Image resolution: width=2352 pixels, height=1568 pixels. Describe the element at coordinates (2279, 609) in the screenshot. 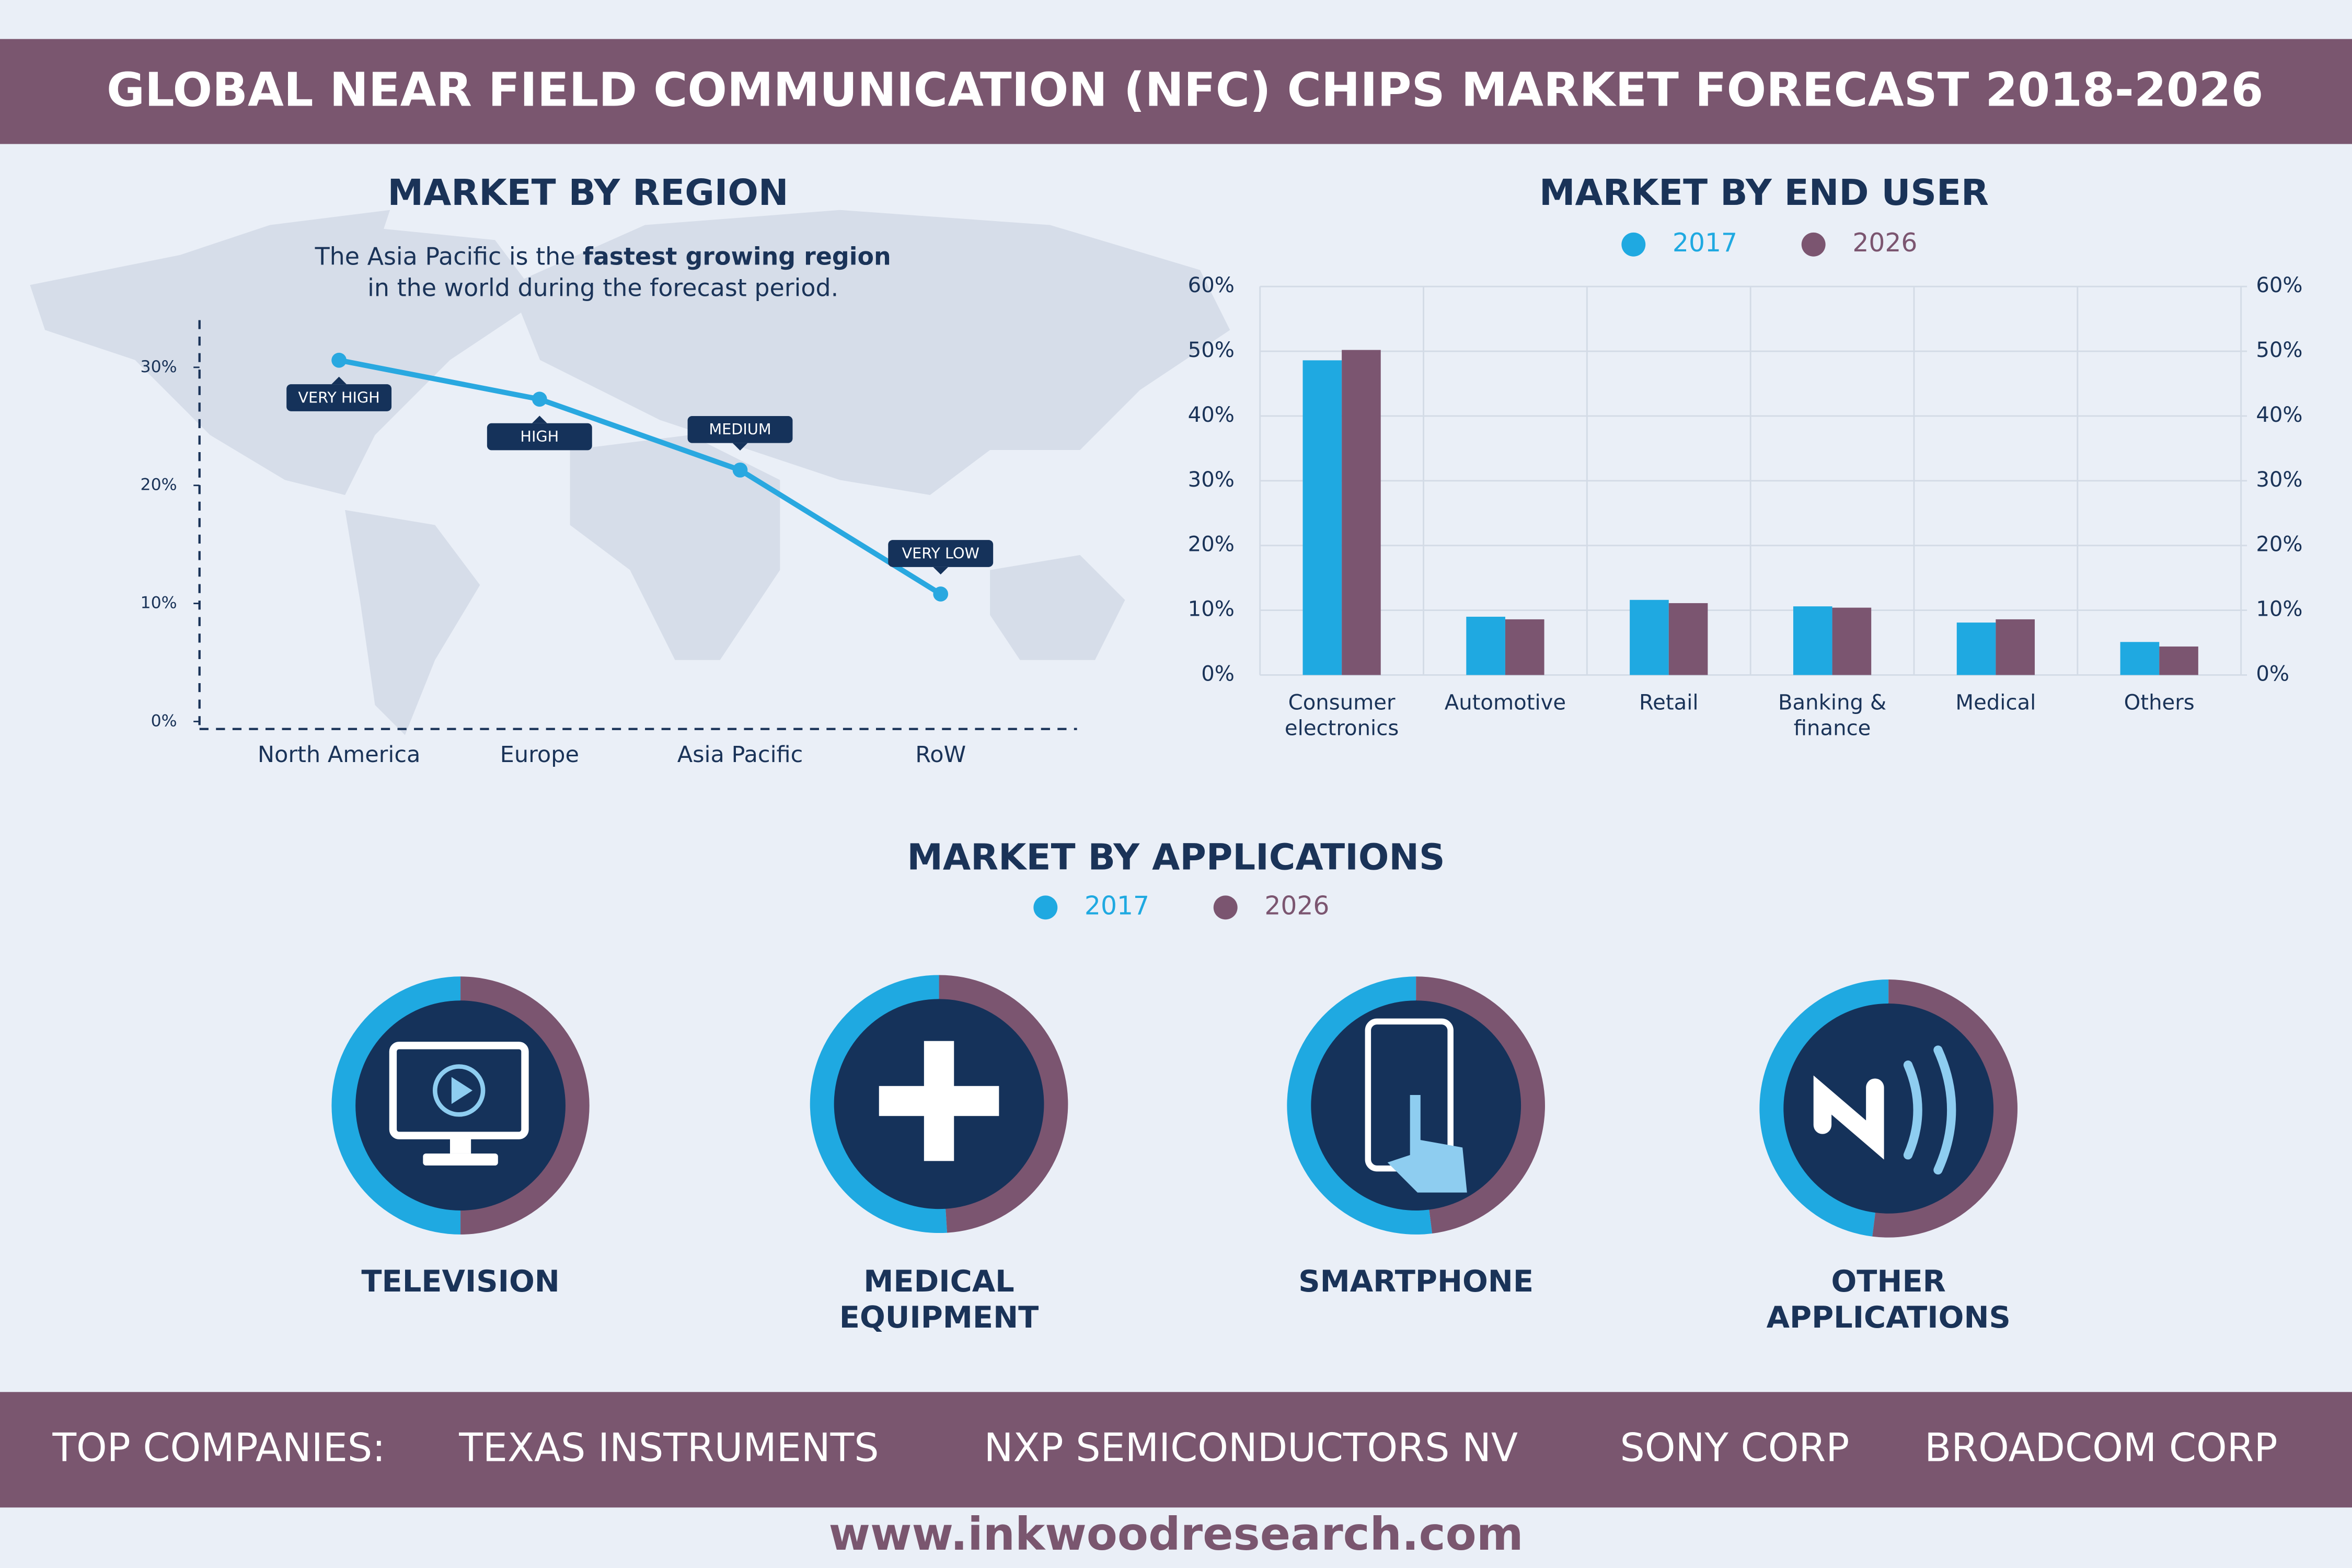

I see `y2-tick-label: 10%` at that location.